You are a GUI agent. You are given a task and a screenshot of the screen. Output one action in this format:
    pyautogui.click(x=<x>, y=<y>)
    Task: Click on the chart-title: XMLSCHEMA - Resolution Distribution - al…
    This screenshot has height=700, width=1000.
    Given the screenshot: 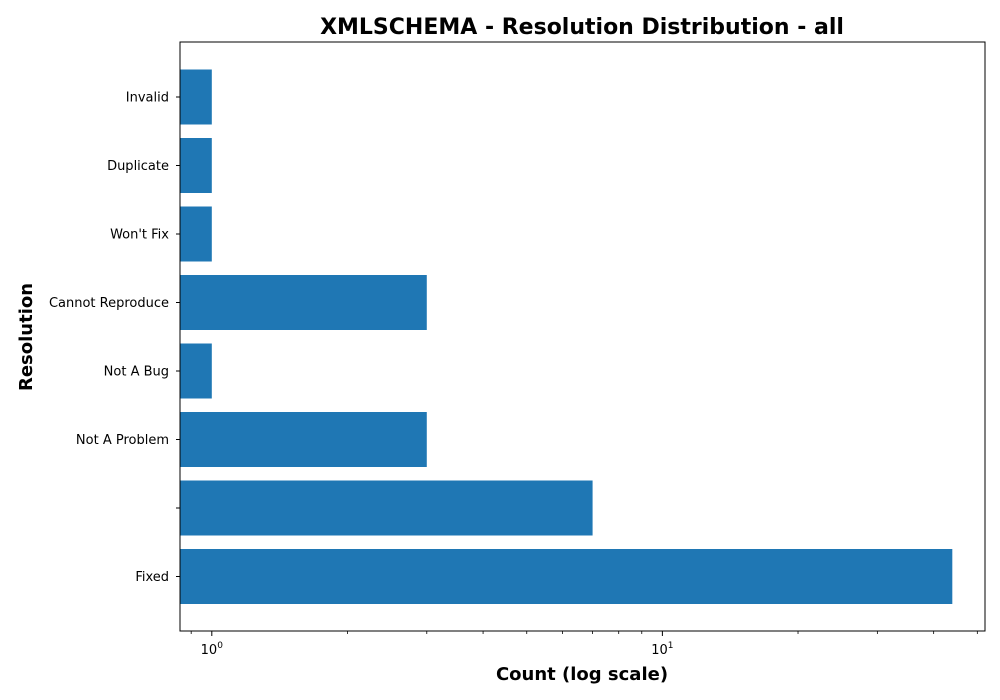 What is the action you would take?
    pyautogui.click(x=582, y=27)
    